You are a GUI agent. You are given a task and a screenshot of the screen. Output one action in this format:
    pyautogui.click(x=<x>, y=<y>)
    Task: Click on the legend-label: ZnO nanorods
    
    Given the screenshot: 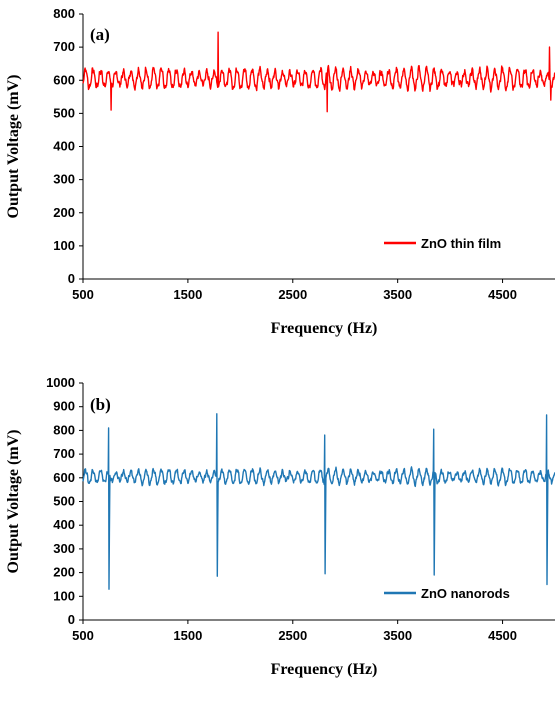 What is the action you would take?
    pyautogui.click(x=465, y=593)
    